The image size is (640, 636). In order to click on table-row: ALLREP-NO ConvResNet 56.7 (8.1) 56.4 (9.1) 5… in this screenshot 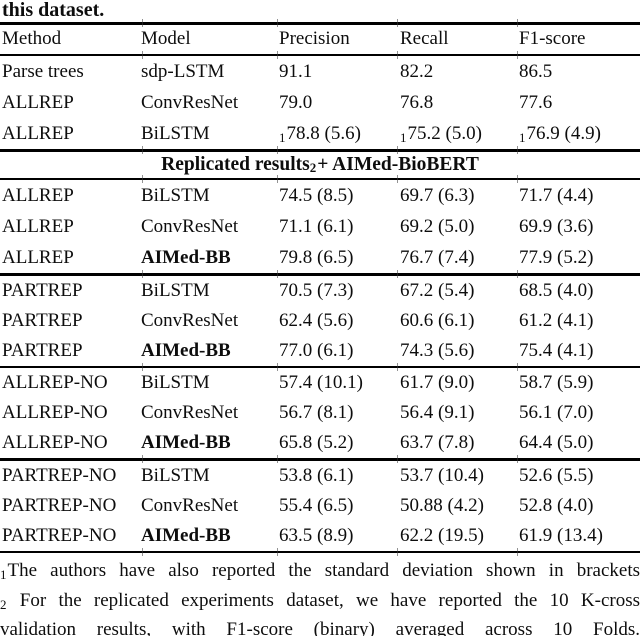, I will do `click(320, 413)`.